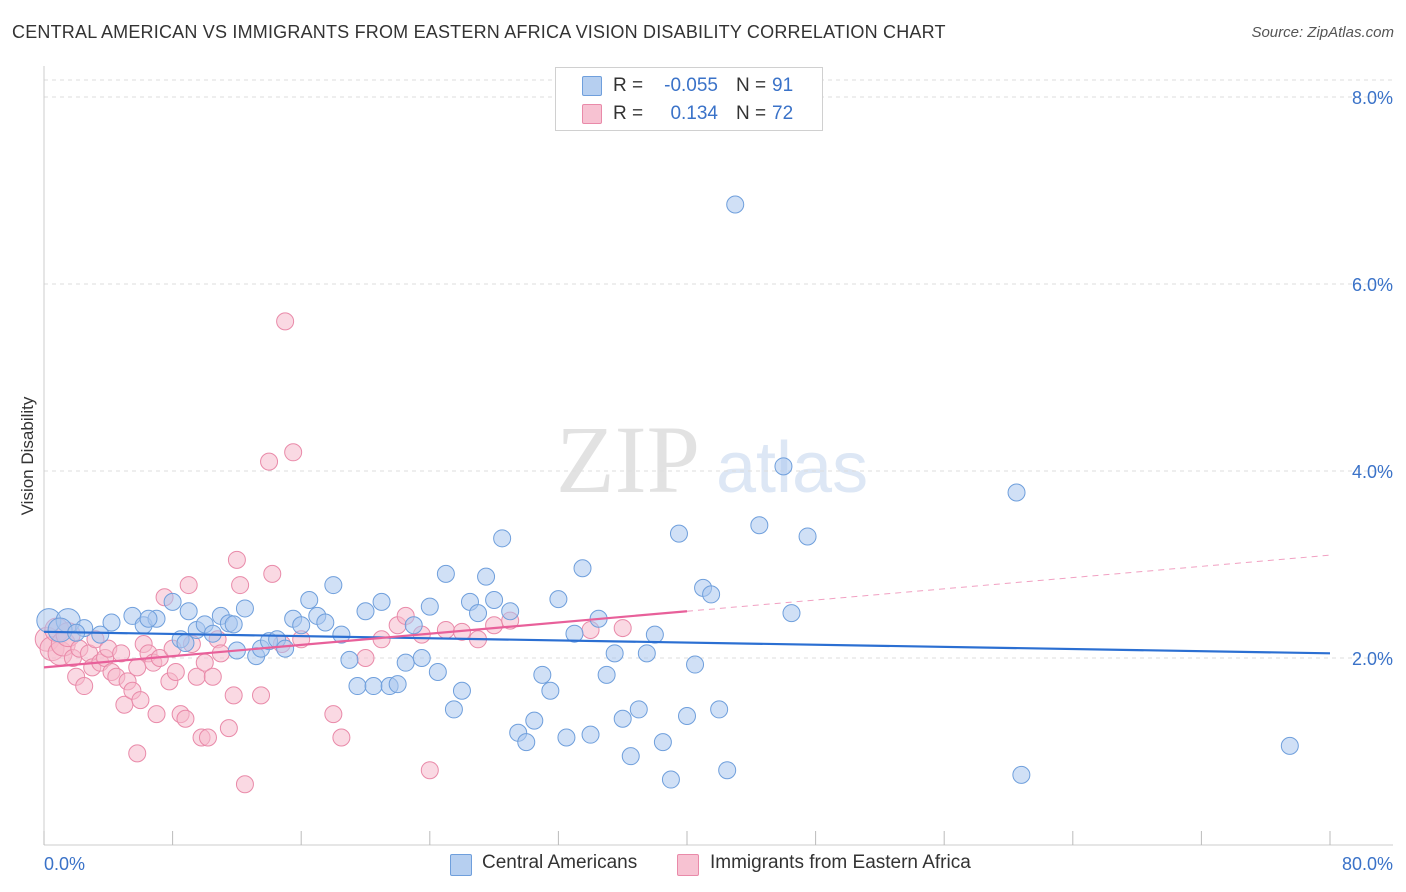 The image size is (1406, 892). What do you see at coordinates (592, 86) in the screenshot?
I see `legend-swatch-blue` at bounding box center [592, 86].